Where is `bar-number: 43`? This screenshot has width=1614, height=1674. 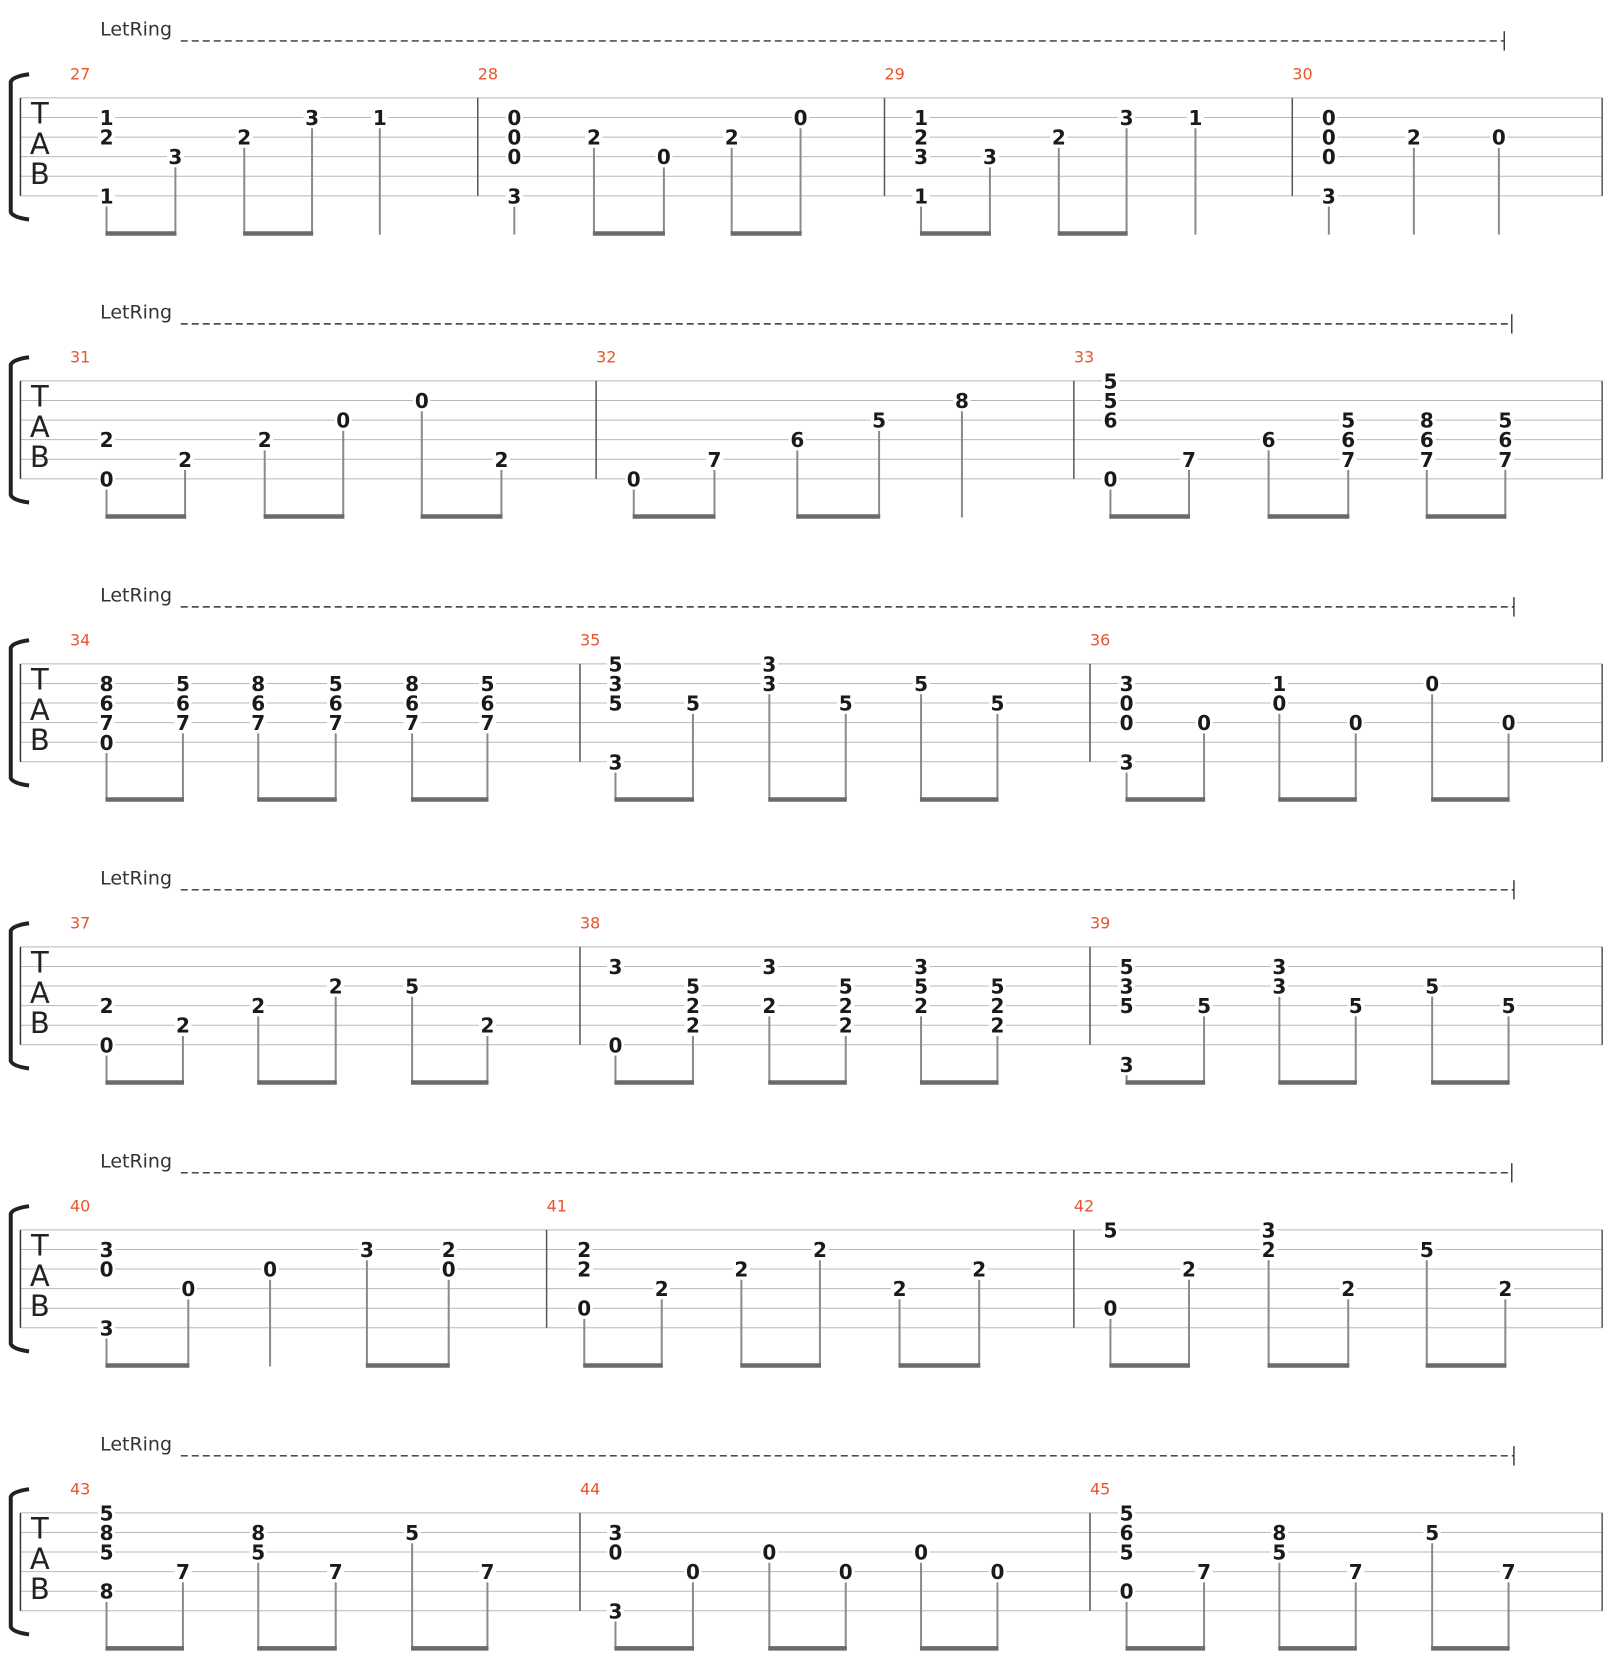 bar-number: 43 is located at coordinates (80, 1489).